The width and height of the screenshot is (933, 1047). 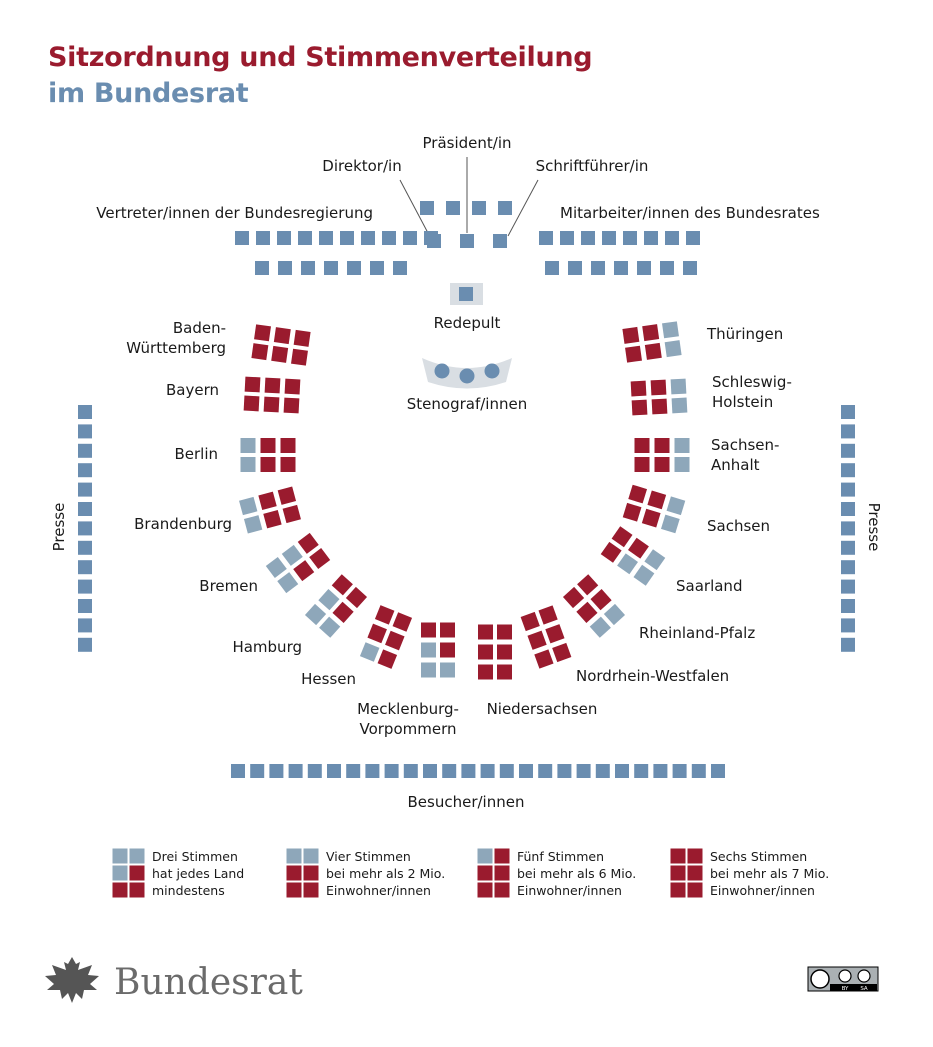 I want to click on logo-text: Bundesrat, so click(x=208, y=982).